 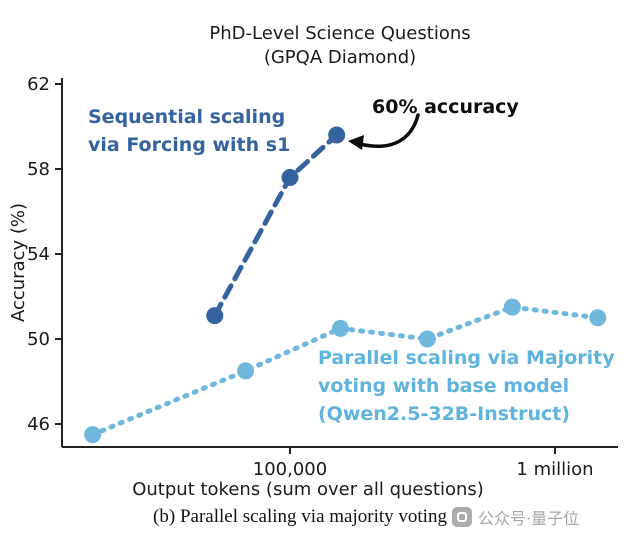 I want to click on y-tick-label: 46, so click(x=38, y=424).